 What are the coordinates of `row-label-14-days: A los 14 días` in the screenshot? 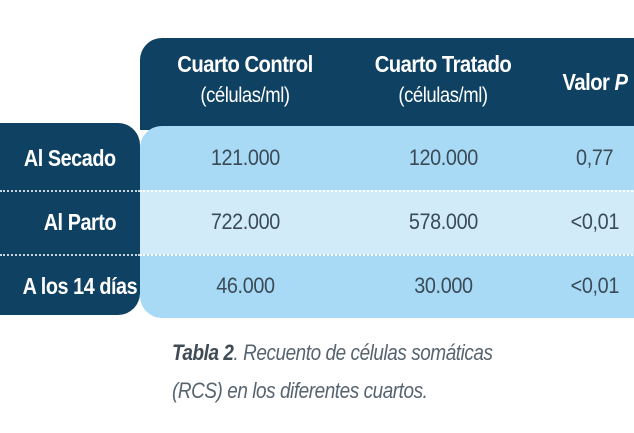 It's located at (70, 286).